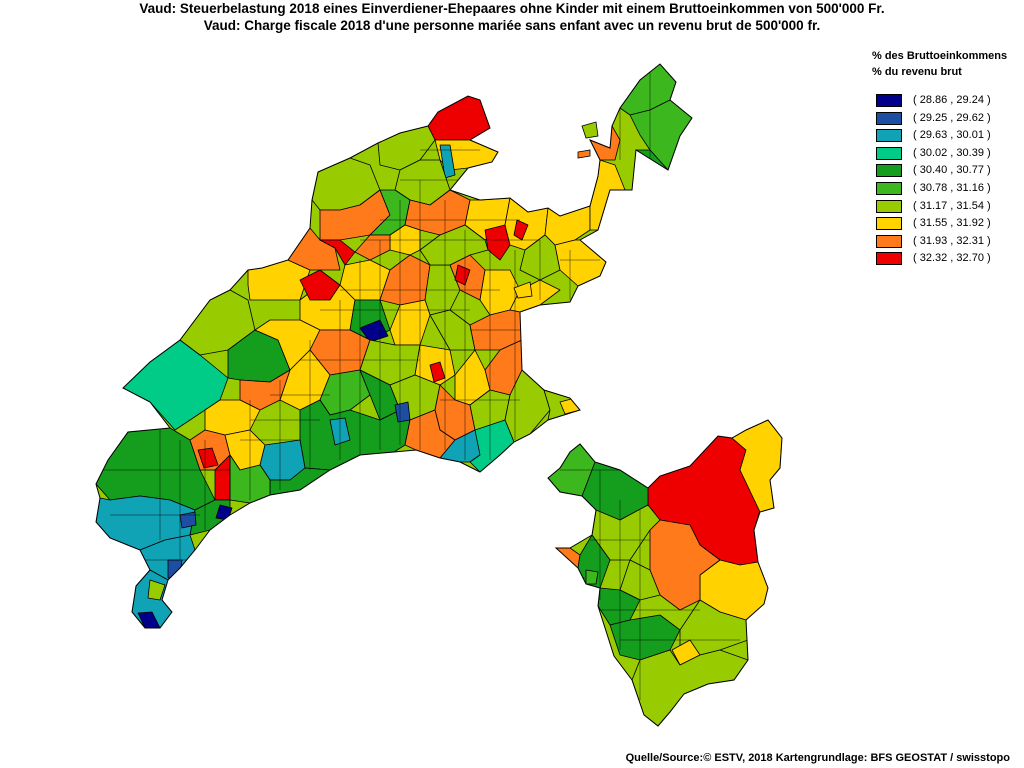  I want to click on region-blue-central, so click(374, 331).